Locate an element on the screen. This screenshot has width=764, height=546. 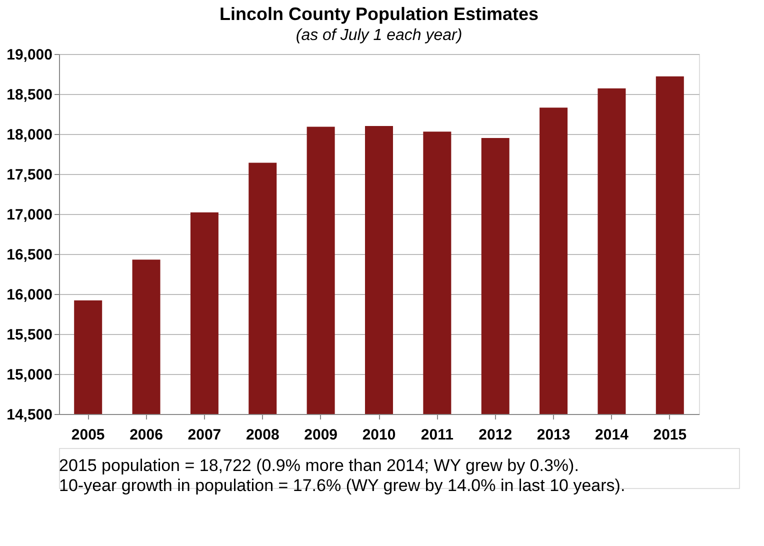
y-tick-label: 17,500 is located at coordinates (29, 175).